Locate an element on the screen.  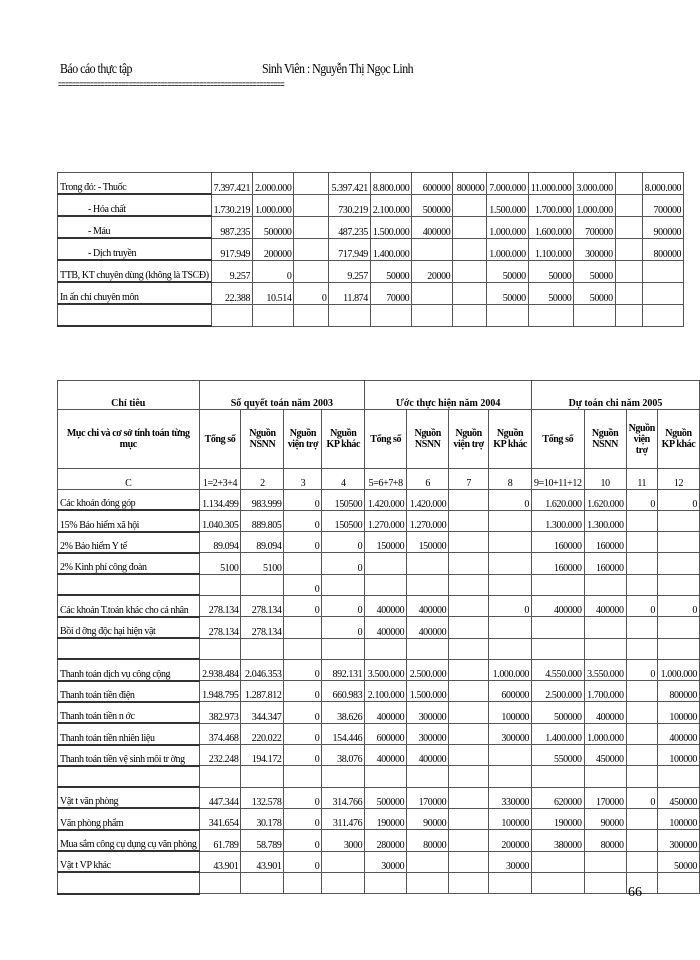
value-cell-text: 30000 is located at coordinates (518, 866).